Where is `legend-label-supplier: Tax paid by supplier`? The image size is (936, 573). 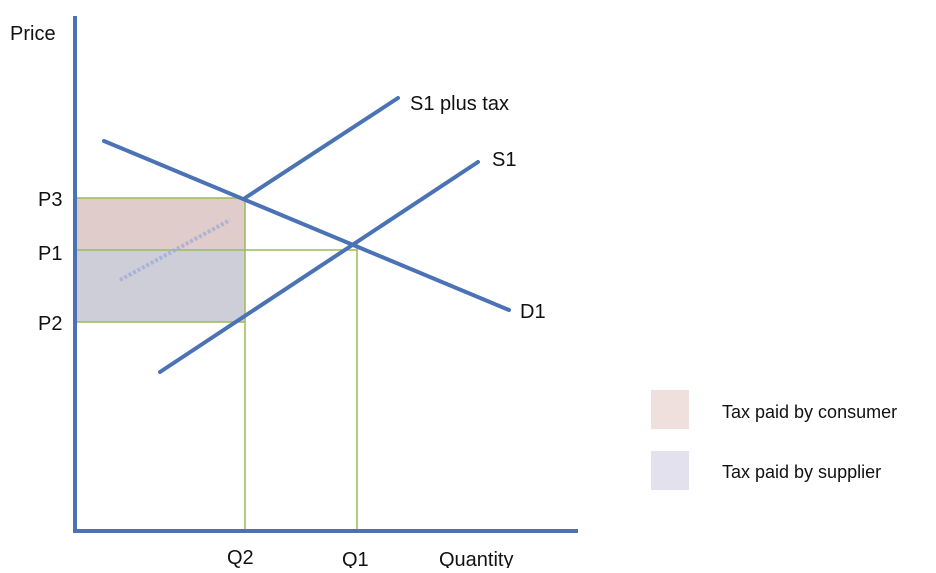 legend-label-supplier: Tax paid by supplier is located at coordinates (801, 472).